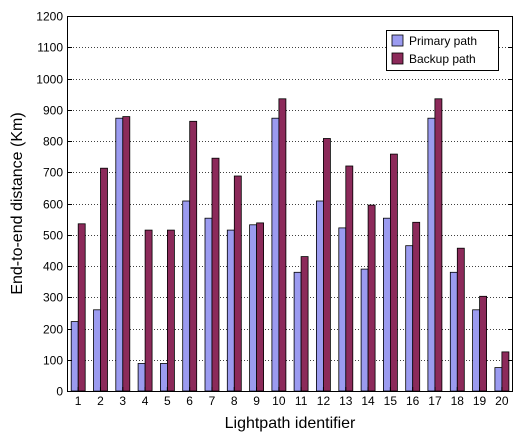 Image resolution: width=513 pixels, height=433 pixels. I want to click on x-tick-label: 3, so click(122, 401).